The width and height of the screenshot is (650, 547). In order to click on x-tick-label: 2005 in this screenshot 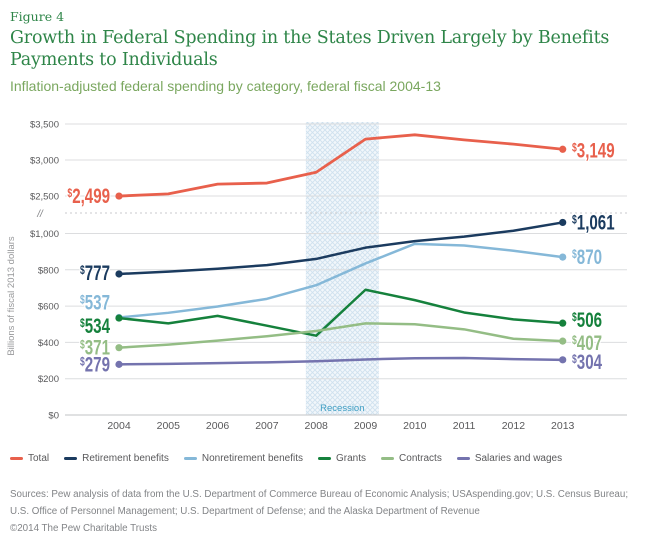, I will do `click(169, 426)`.